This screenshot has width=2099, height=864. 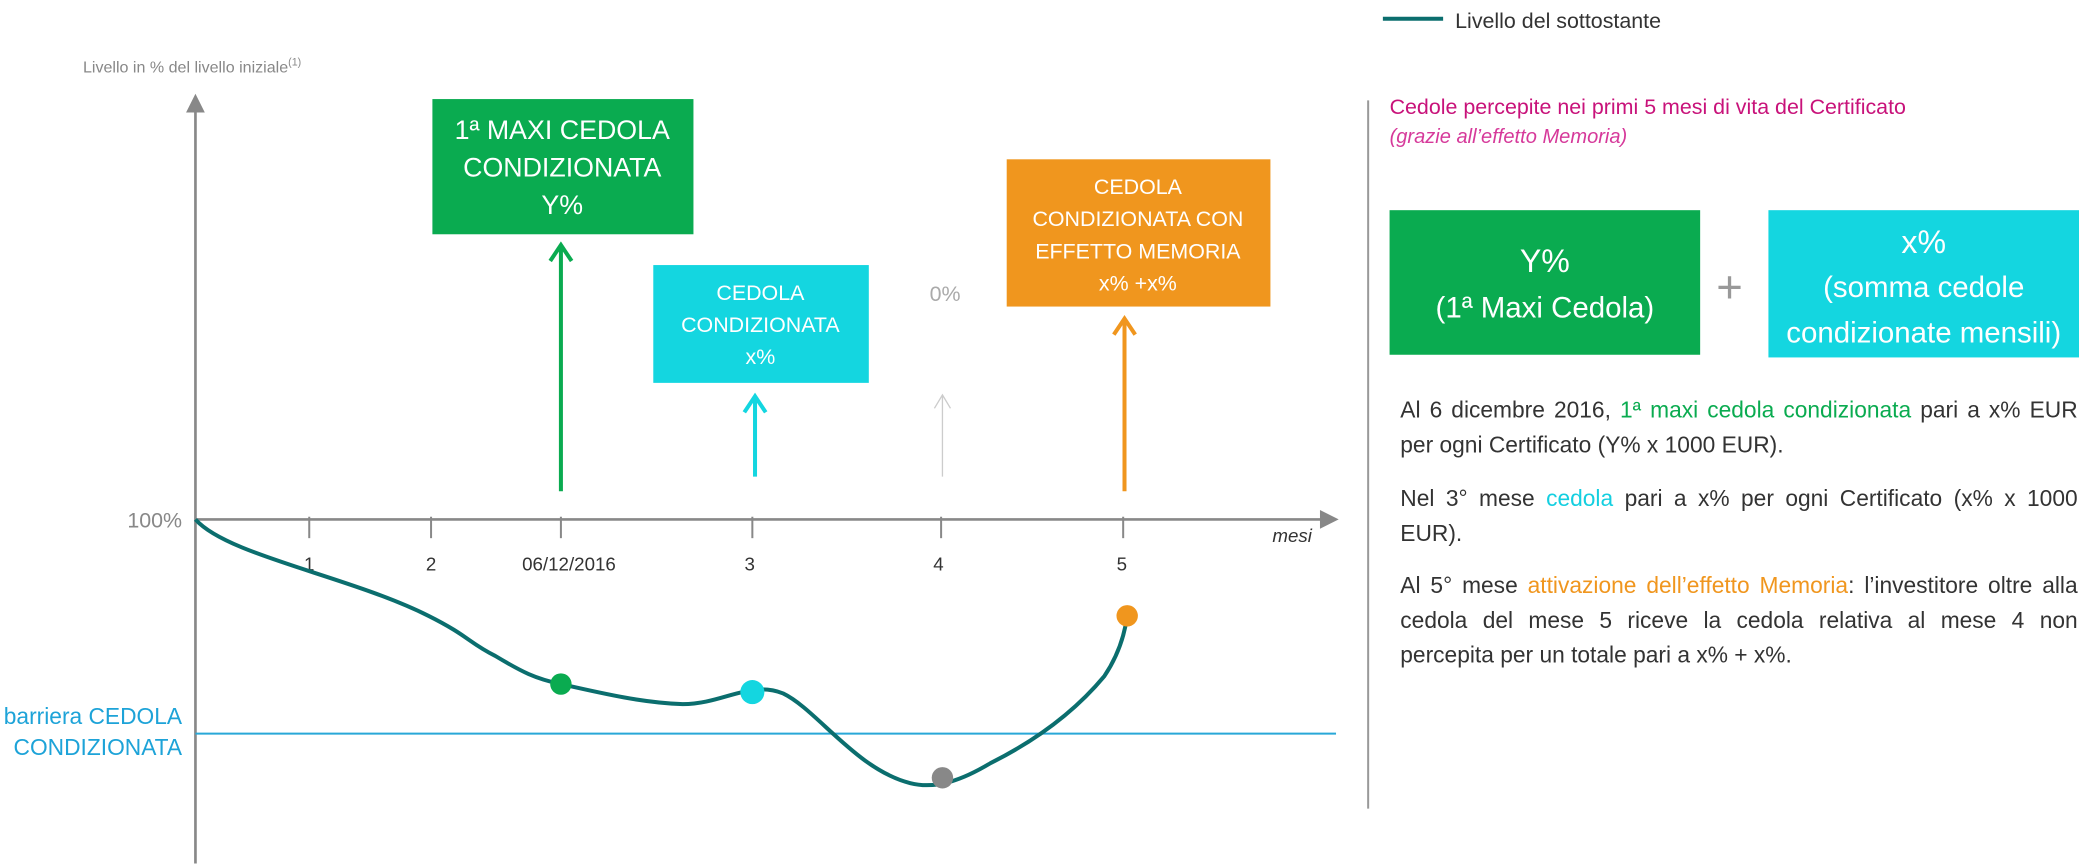 What do you see at coordinates (1580, 498) in the screenshot?
I see `highlight: cedola` at bounding box center [1580, 498].